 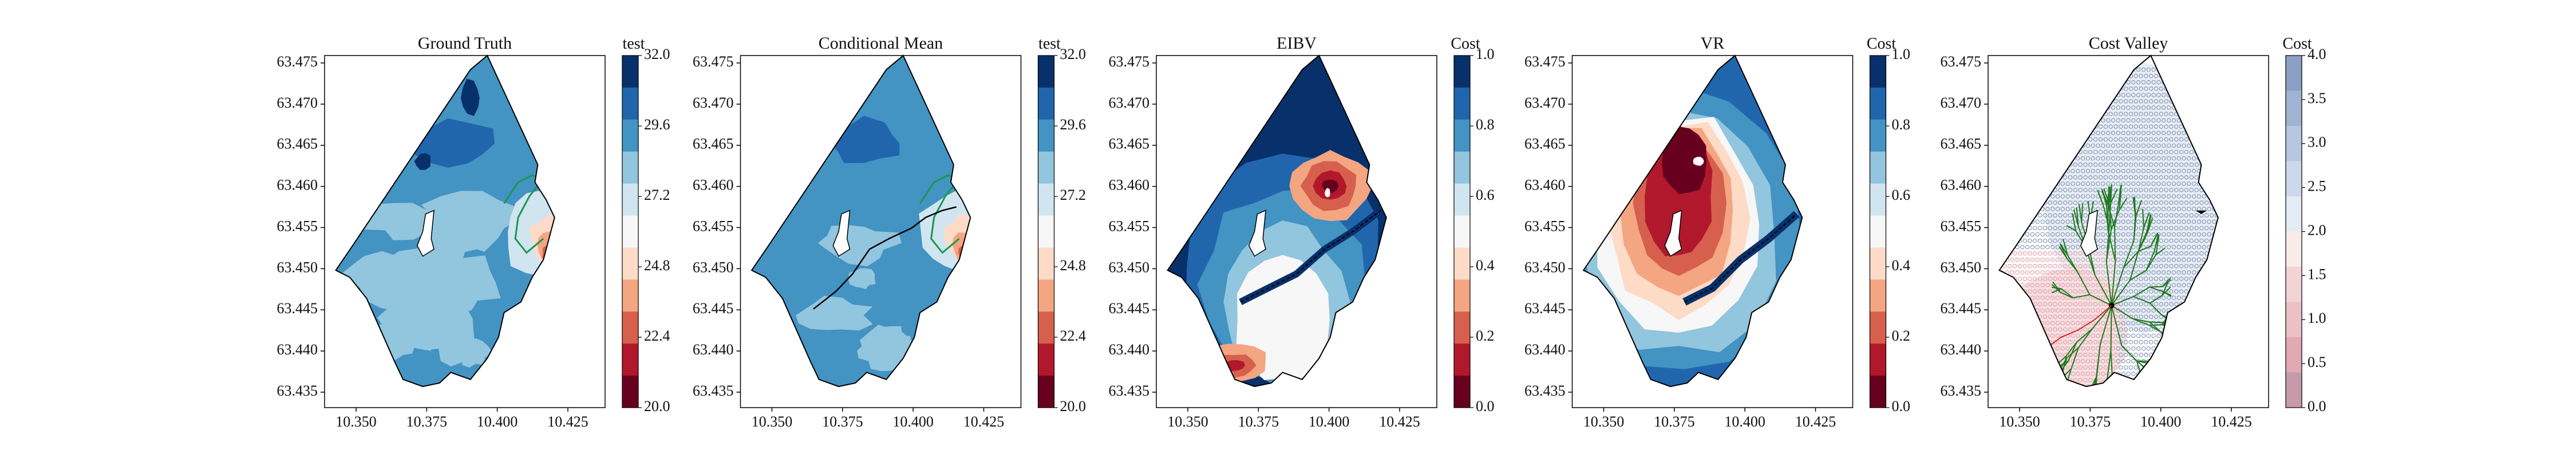 I want to click on colorbar-tick-label: 27.2, so click(x=1073, y=195).